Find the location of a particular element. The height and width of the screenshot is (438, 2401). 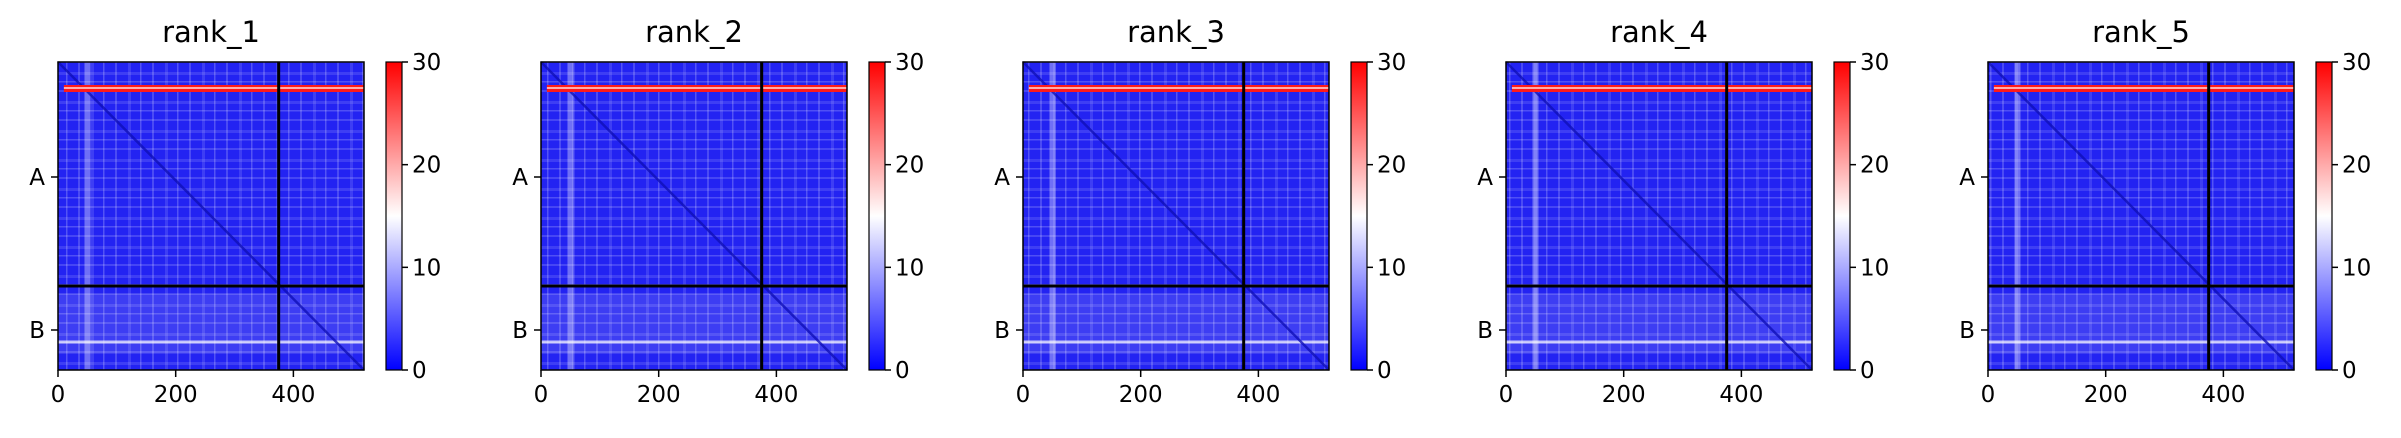

chart-title: rank_4 is located at coordinates (1659, 32).